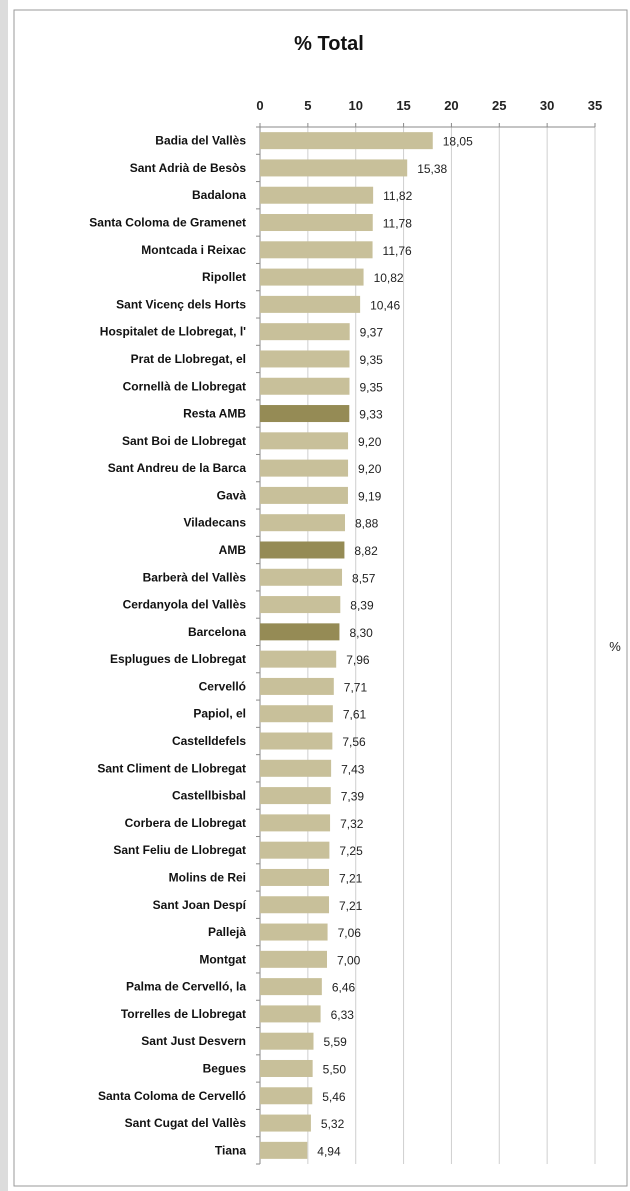 Image resolution: width=630 pixels, height=1191 pixels. What do you see at coordinates (209, 796) in the screenshot?
I see `category-label: Castellbisbal` at bounding box center [209, 796].